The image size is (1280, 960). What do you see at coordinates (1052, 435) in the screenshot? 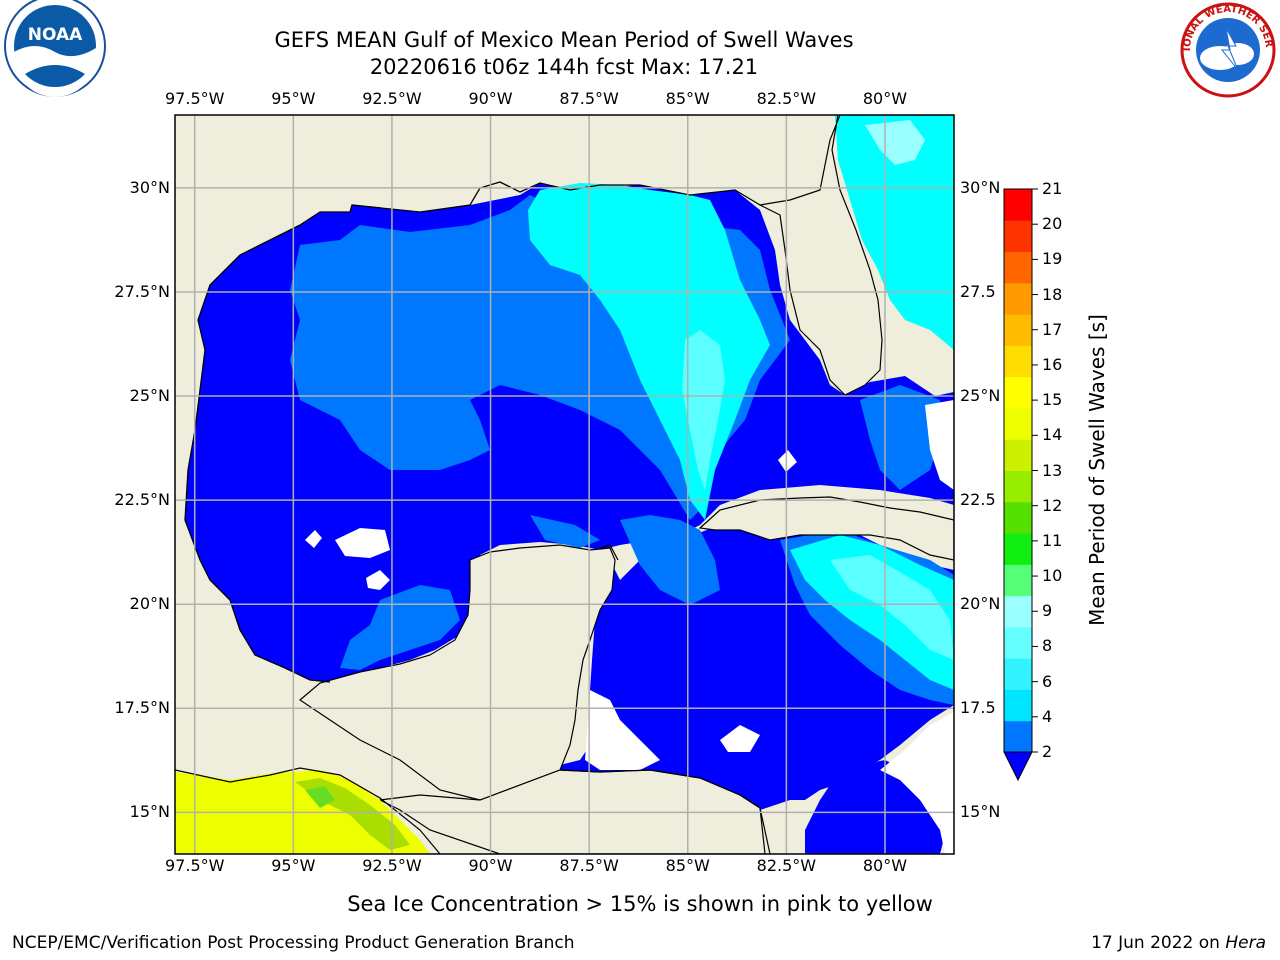
I see `colorbar-tick-label: 14` at bounding box center [1052, 435].